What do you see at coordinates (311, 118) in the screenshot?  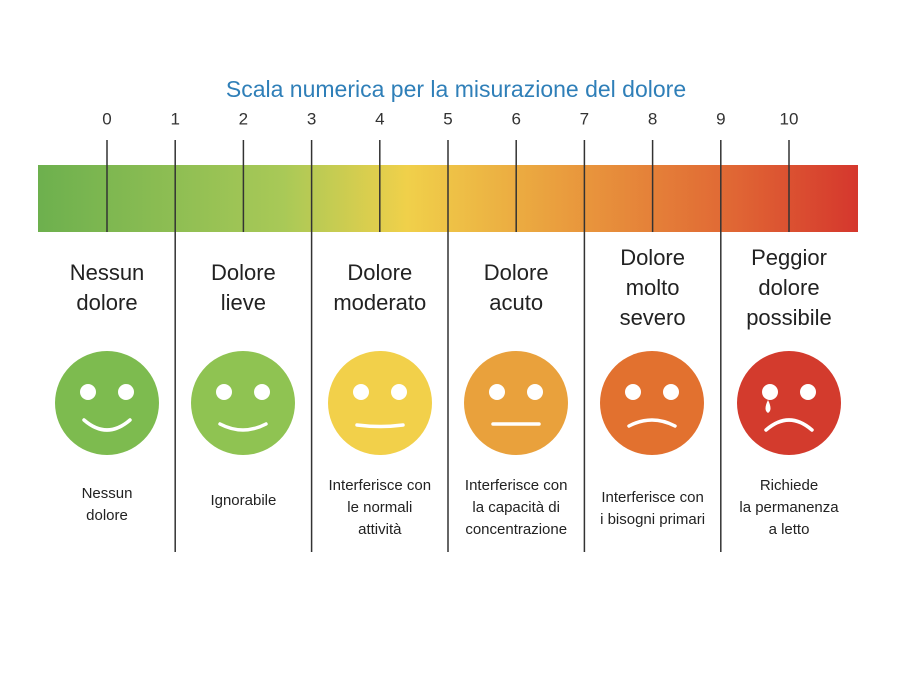 I see `scale-number: 3` at bounding box center [311, 118].